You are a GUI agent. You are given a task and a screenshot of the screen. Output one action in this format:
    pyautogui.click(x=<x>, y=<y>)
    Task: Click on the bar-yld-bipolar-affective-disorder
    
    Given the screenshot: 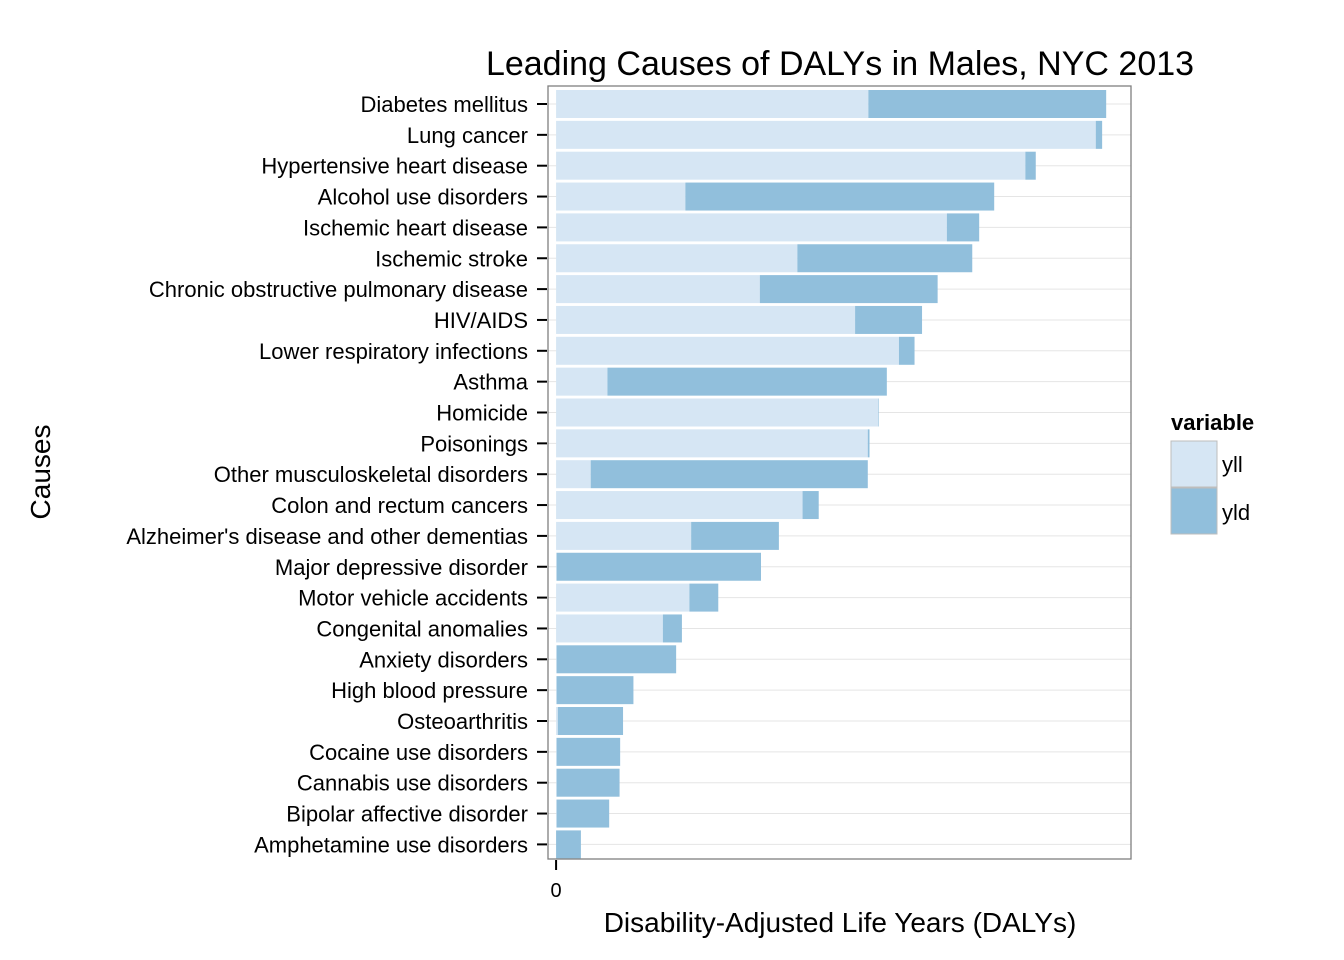 What is the action you would take?
    pyautogui.click(x=583, y=813)
    